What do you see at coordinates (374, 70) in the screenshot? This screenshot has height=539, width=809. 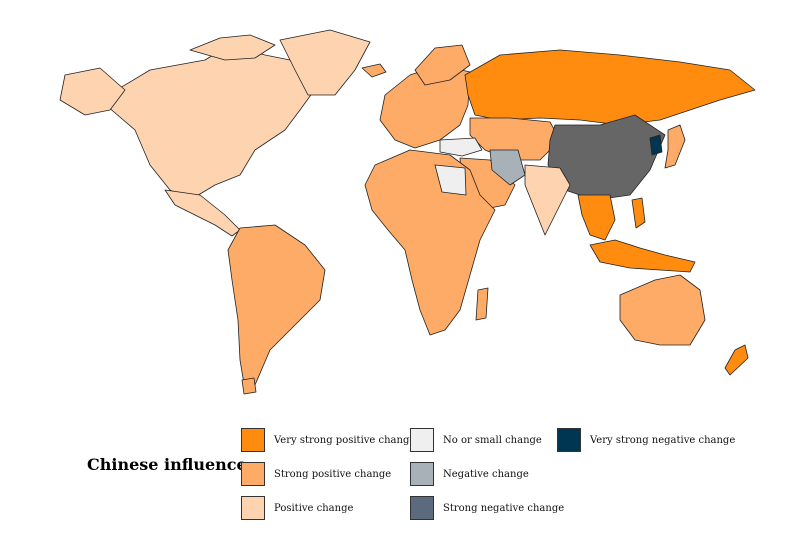 I see `region-iceland` at bounding box center [374, 70].